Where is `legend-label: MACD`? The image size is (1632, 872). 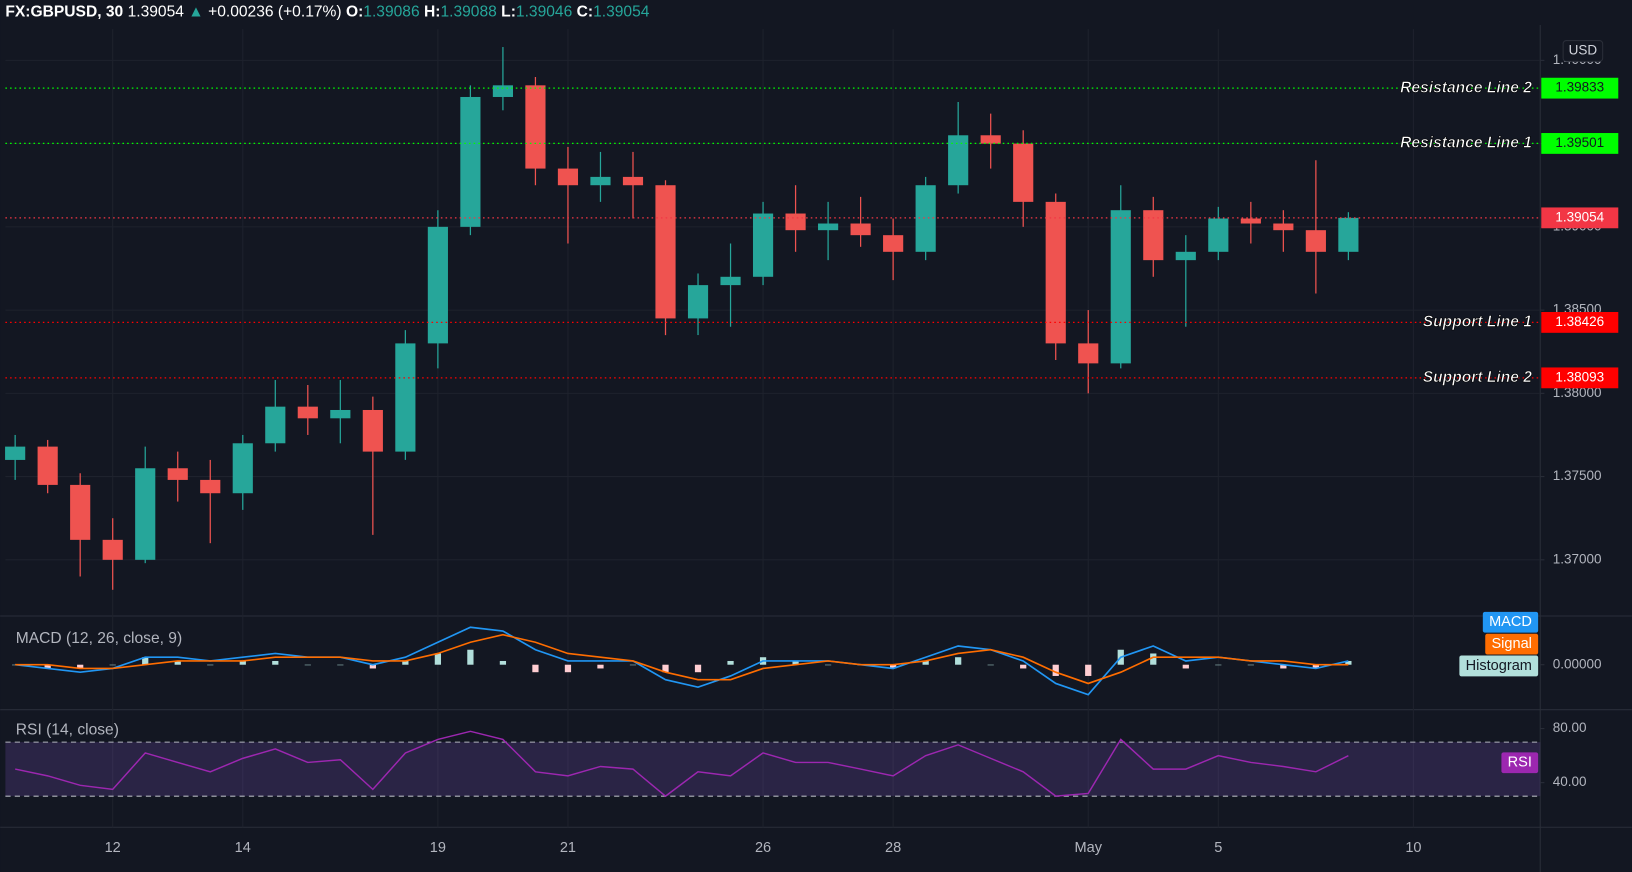
legend-label: MACD is located at coordinates (1510, 622).